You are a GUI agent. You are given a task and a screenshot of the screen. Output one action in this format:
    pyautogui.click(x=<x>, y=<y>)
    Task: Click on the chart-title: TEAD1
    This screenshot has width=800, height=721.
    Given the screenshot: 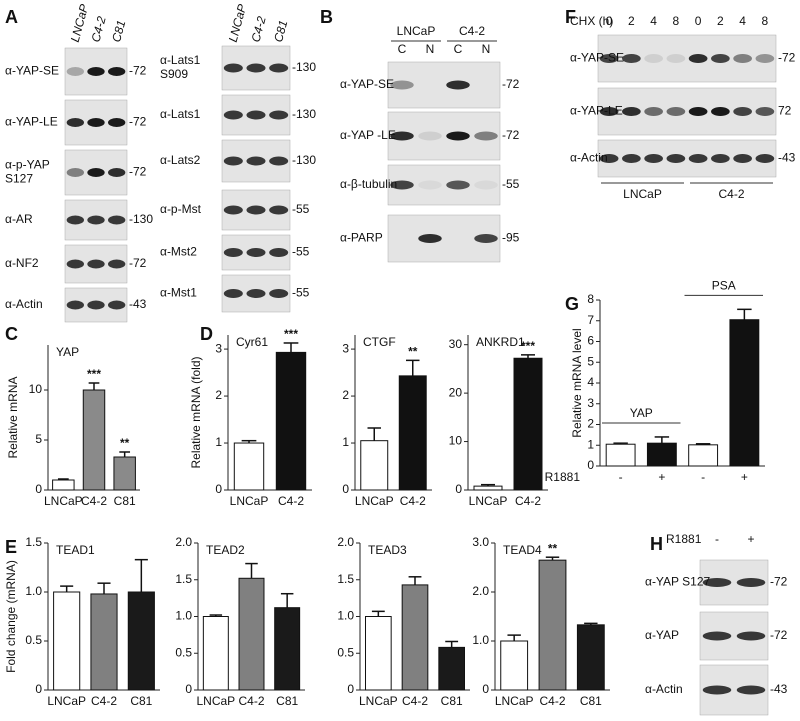 What is the action you would take?
    pyautogui.click(x=75, y=550)
    